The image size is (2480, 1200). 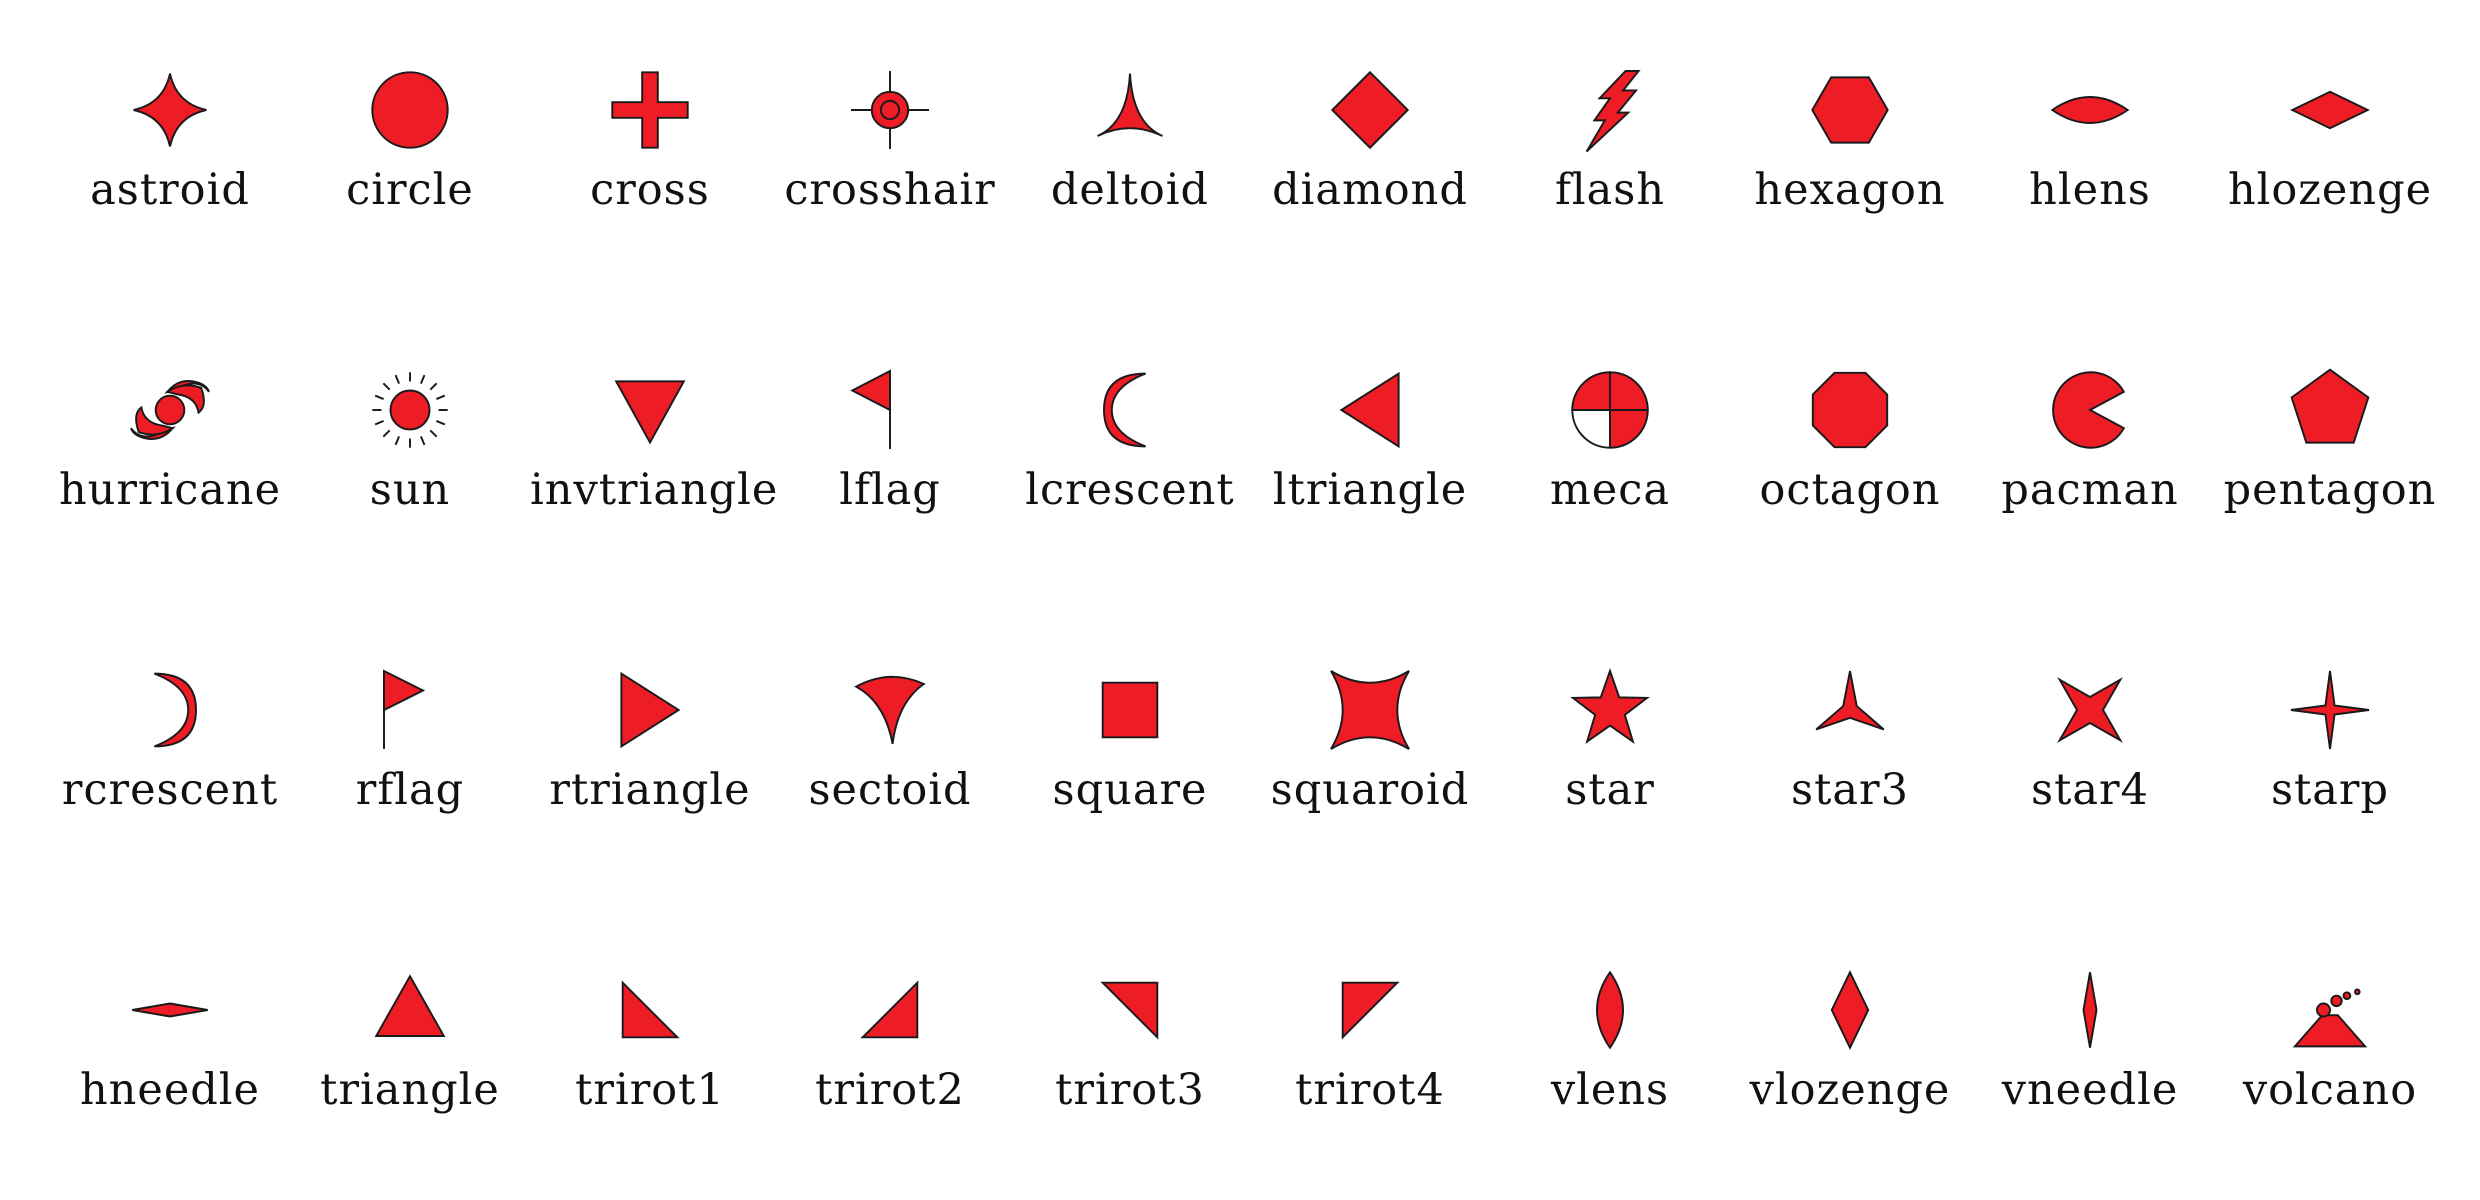 I want to click on symbol-label: star, so click(x=1610, y=790).